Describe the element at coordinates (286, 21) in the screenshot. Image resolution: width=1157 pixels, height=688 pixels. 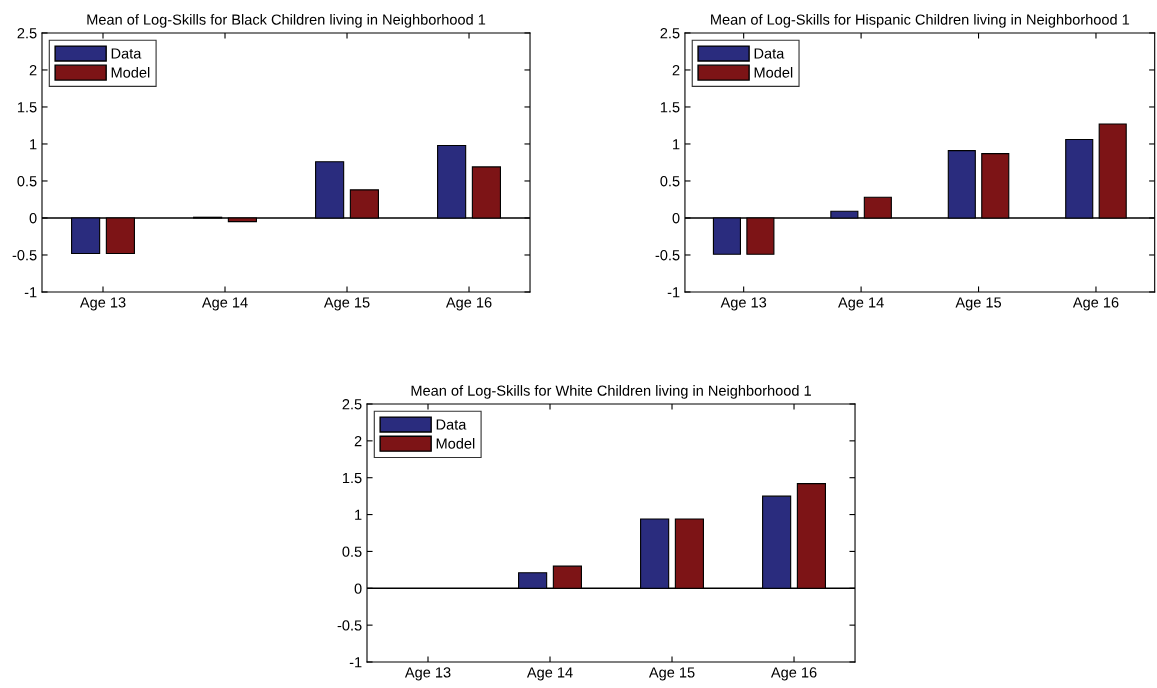
I see `chart-title: Mean of Log-Skills for Black Children living in Neighborhood 1` at that location.